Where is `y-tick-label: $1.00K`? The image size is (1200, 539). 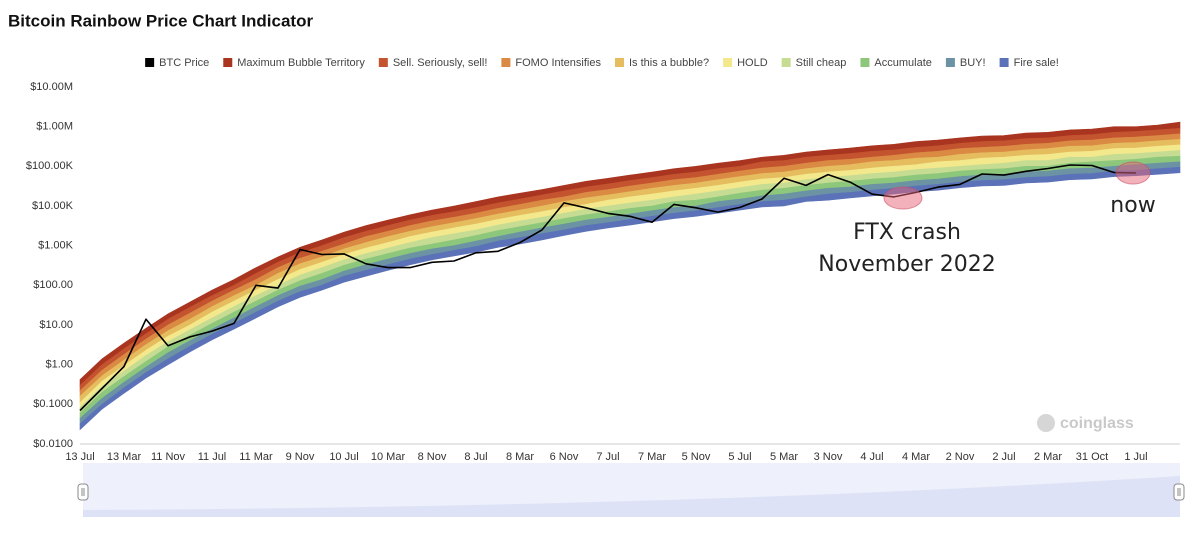
y-tick-label: $1.00K is located at coordinates (56, 246).